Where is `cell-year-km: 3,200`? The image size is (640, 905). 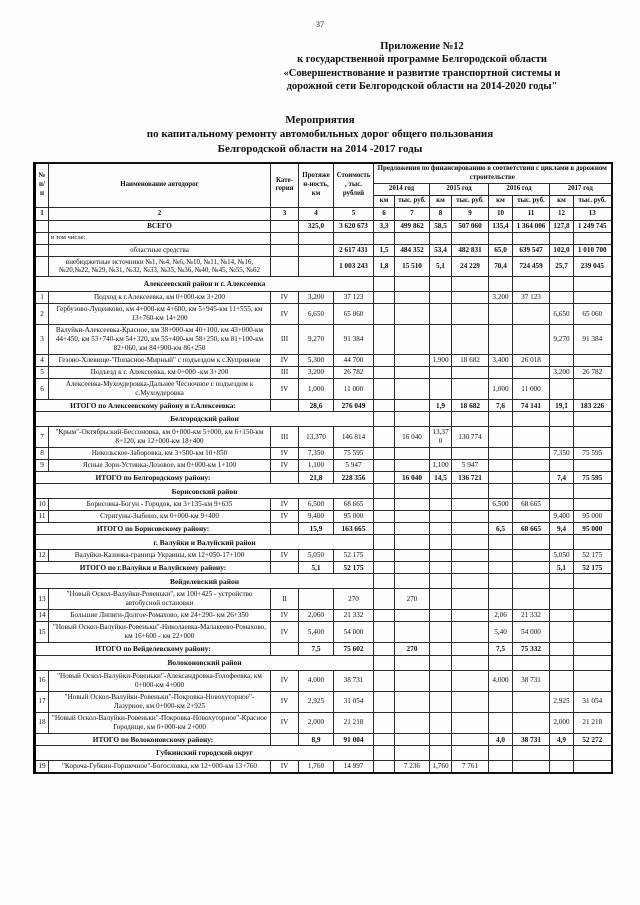
cell-year-km: 3,200 is located at coordinates (561, 372).